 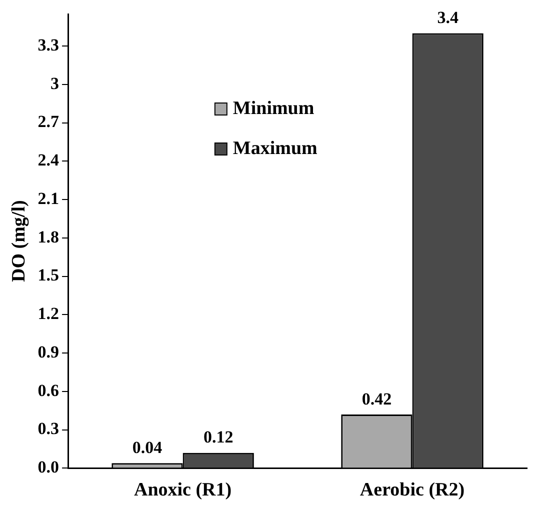 I want to click on x-tick-label: Aerobic (R2), so click(x=412, y=490).